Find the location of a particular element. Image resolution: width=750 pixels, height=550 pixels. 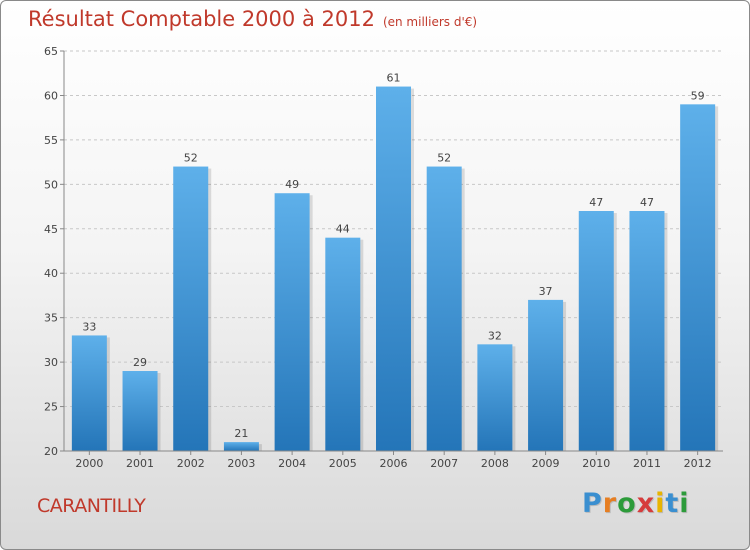

x-tick-label: 2012 is located at coordinates (698, 463).